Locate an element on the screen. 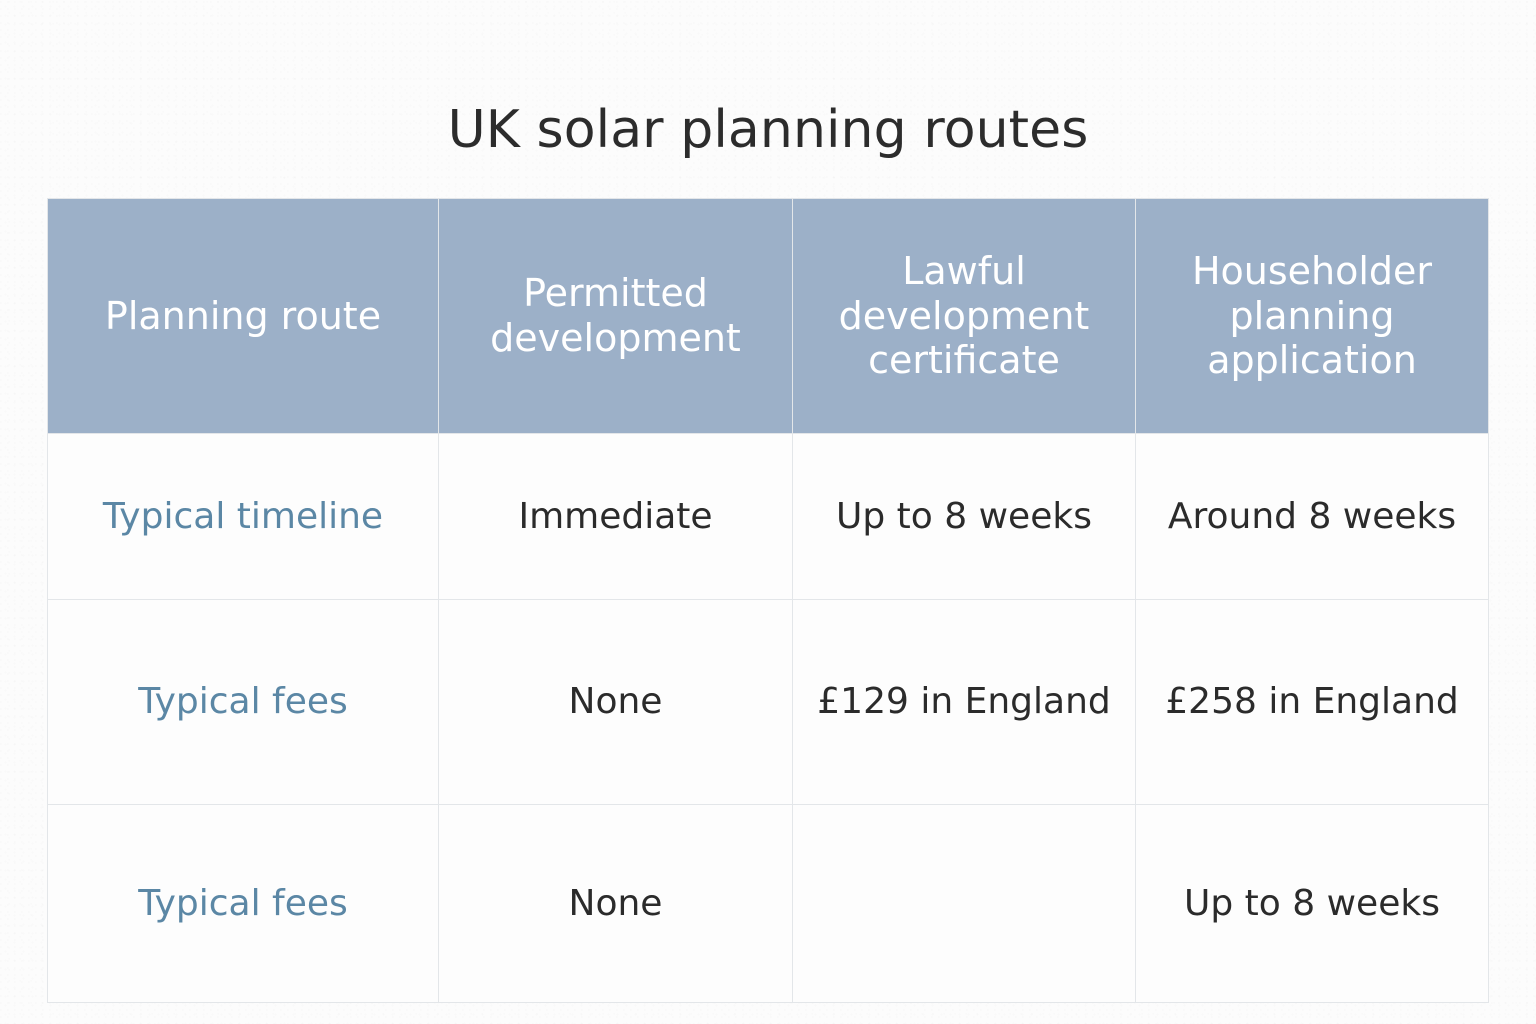 This screenshot has width=1536, height=1024. column-header-planning-route: Planning route is located at coordinates (243, 316).